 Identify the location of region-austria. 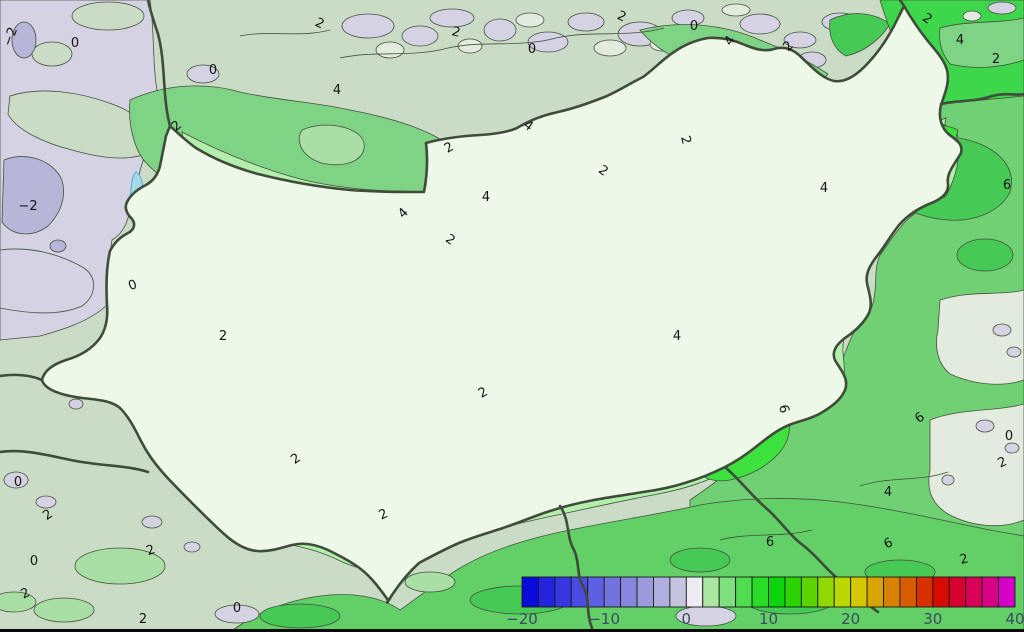
(110, 205).